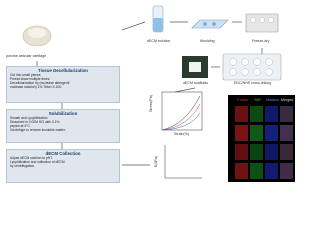 The width and height of the screenshot is (320, 240). I want to click on product-label: dECM scaffolds, so click(196, 83).